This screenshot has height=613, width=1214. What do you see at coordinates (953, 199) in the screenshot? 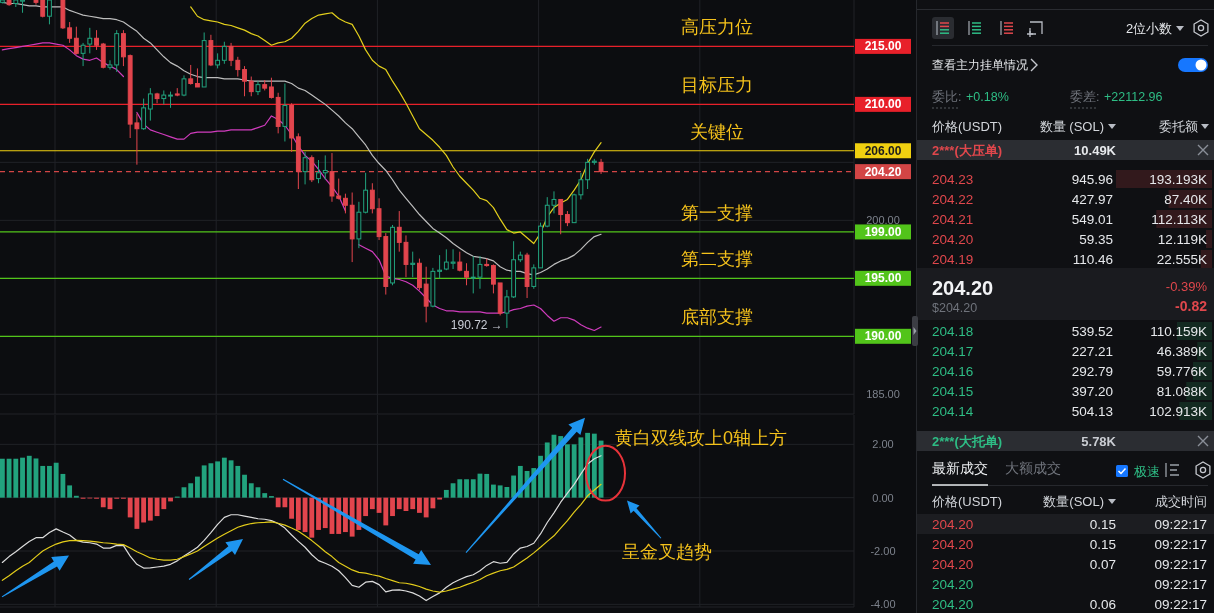
I see `y-tick-label: 204.22` at bounding box center [953, 199].